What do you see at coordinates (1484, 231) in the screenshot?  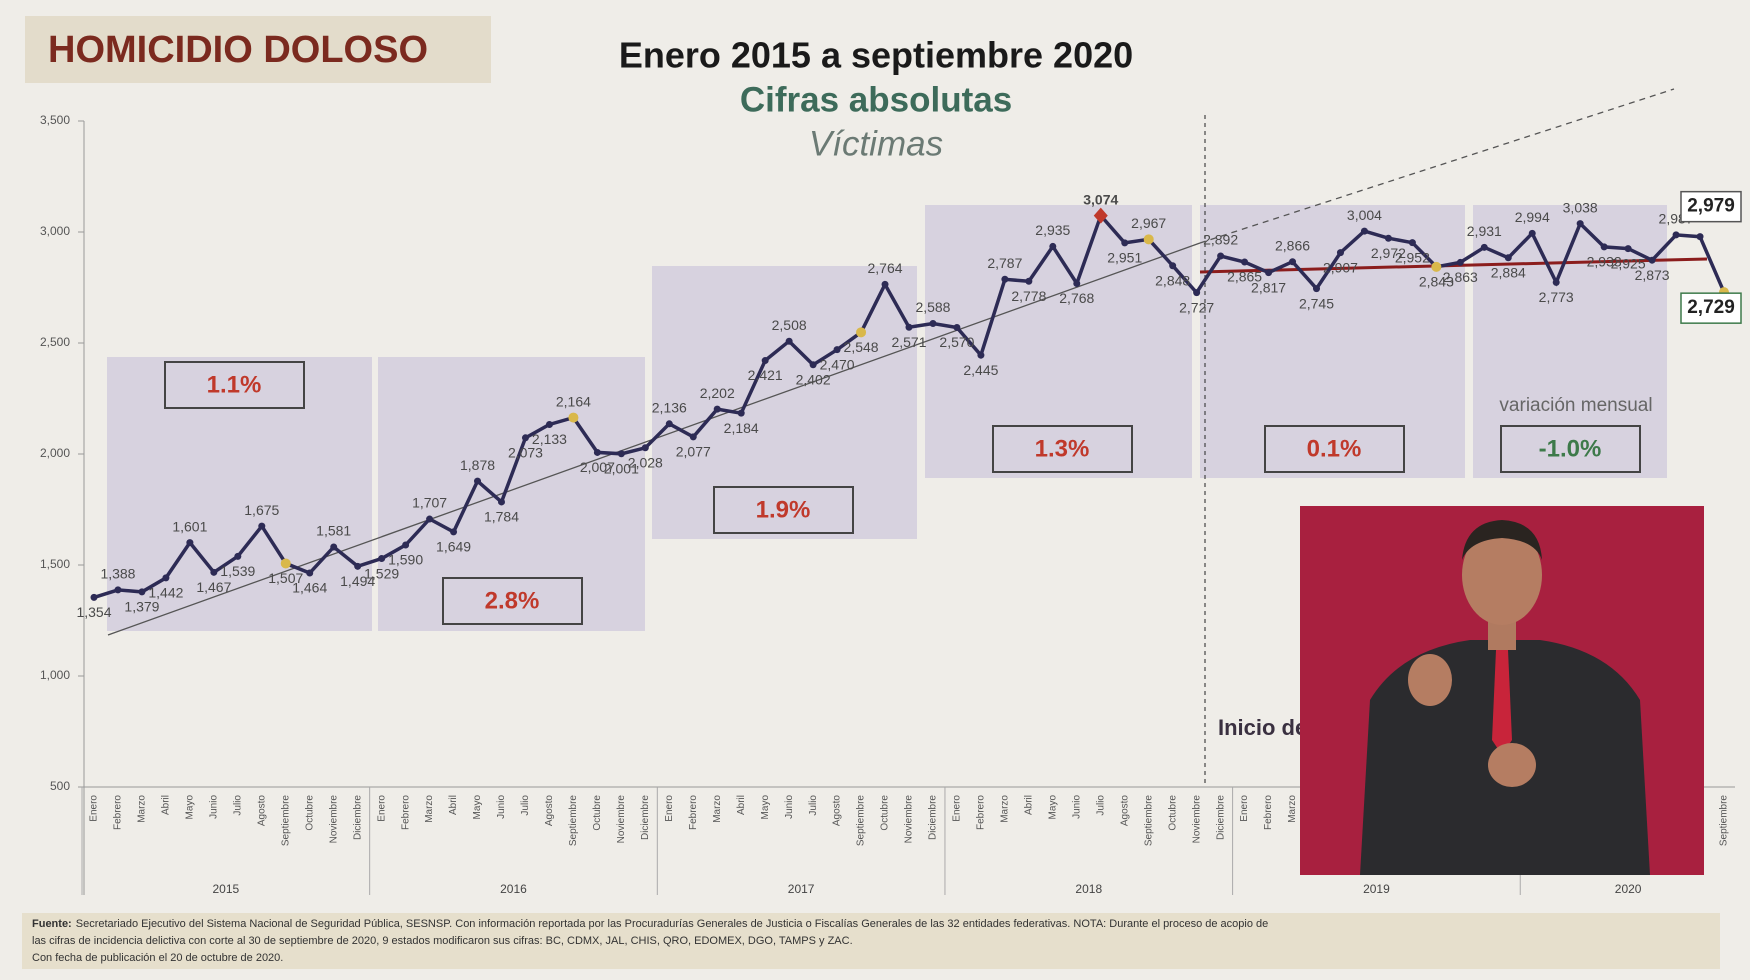 I see `value-label: 2,931` at bounding box center [1484, 231].